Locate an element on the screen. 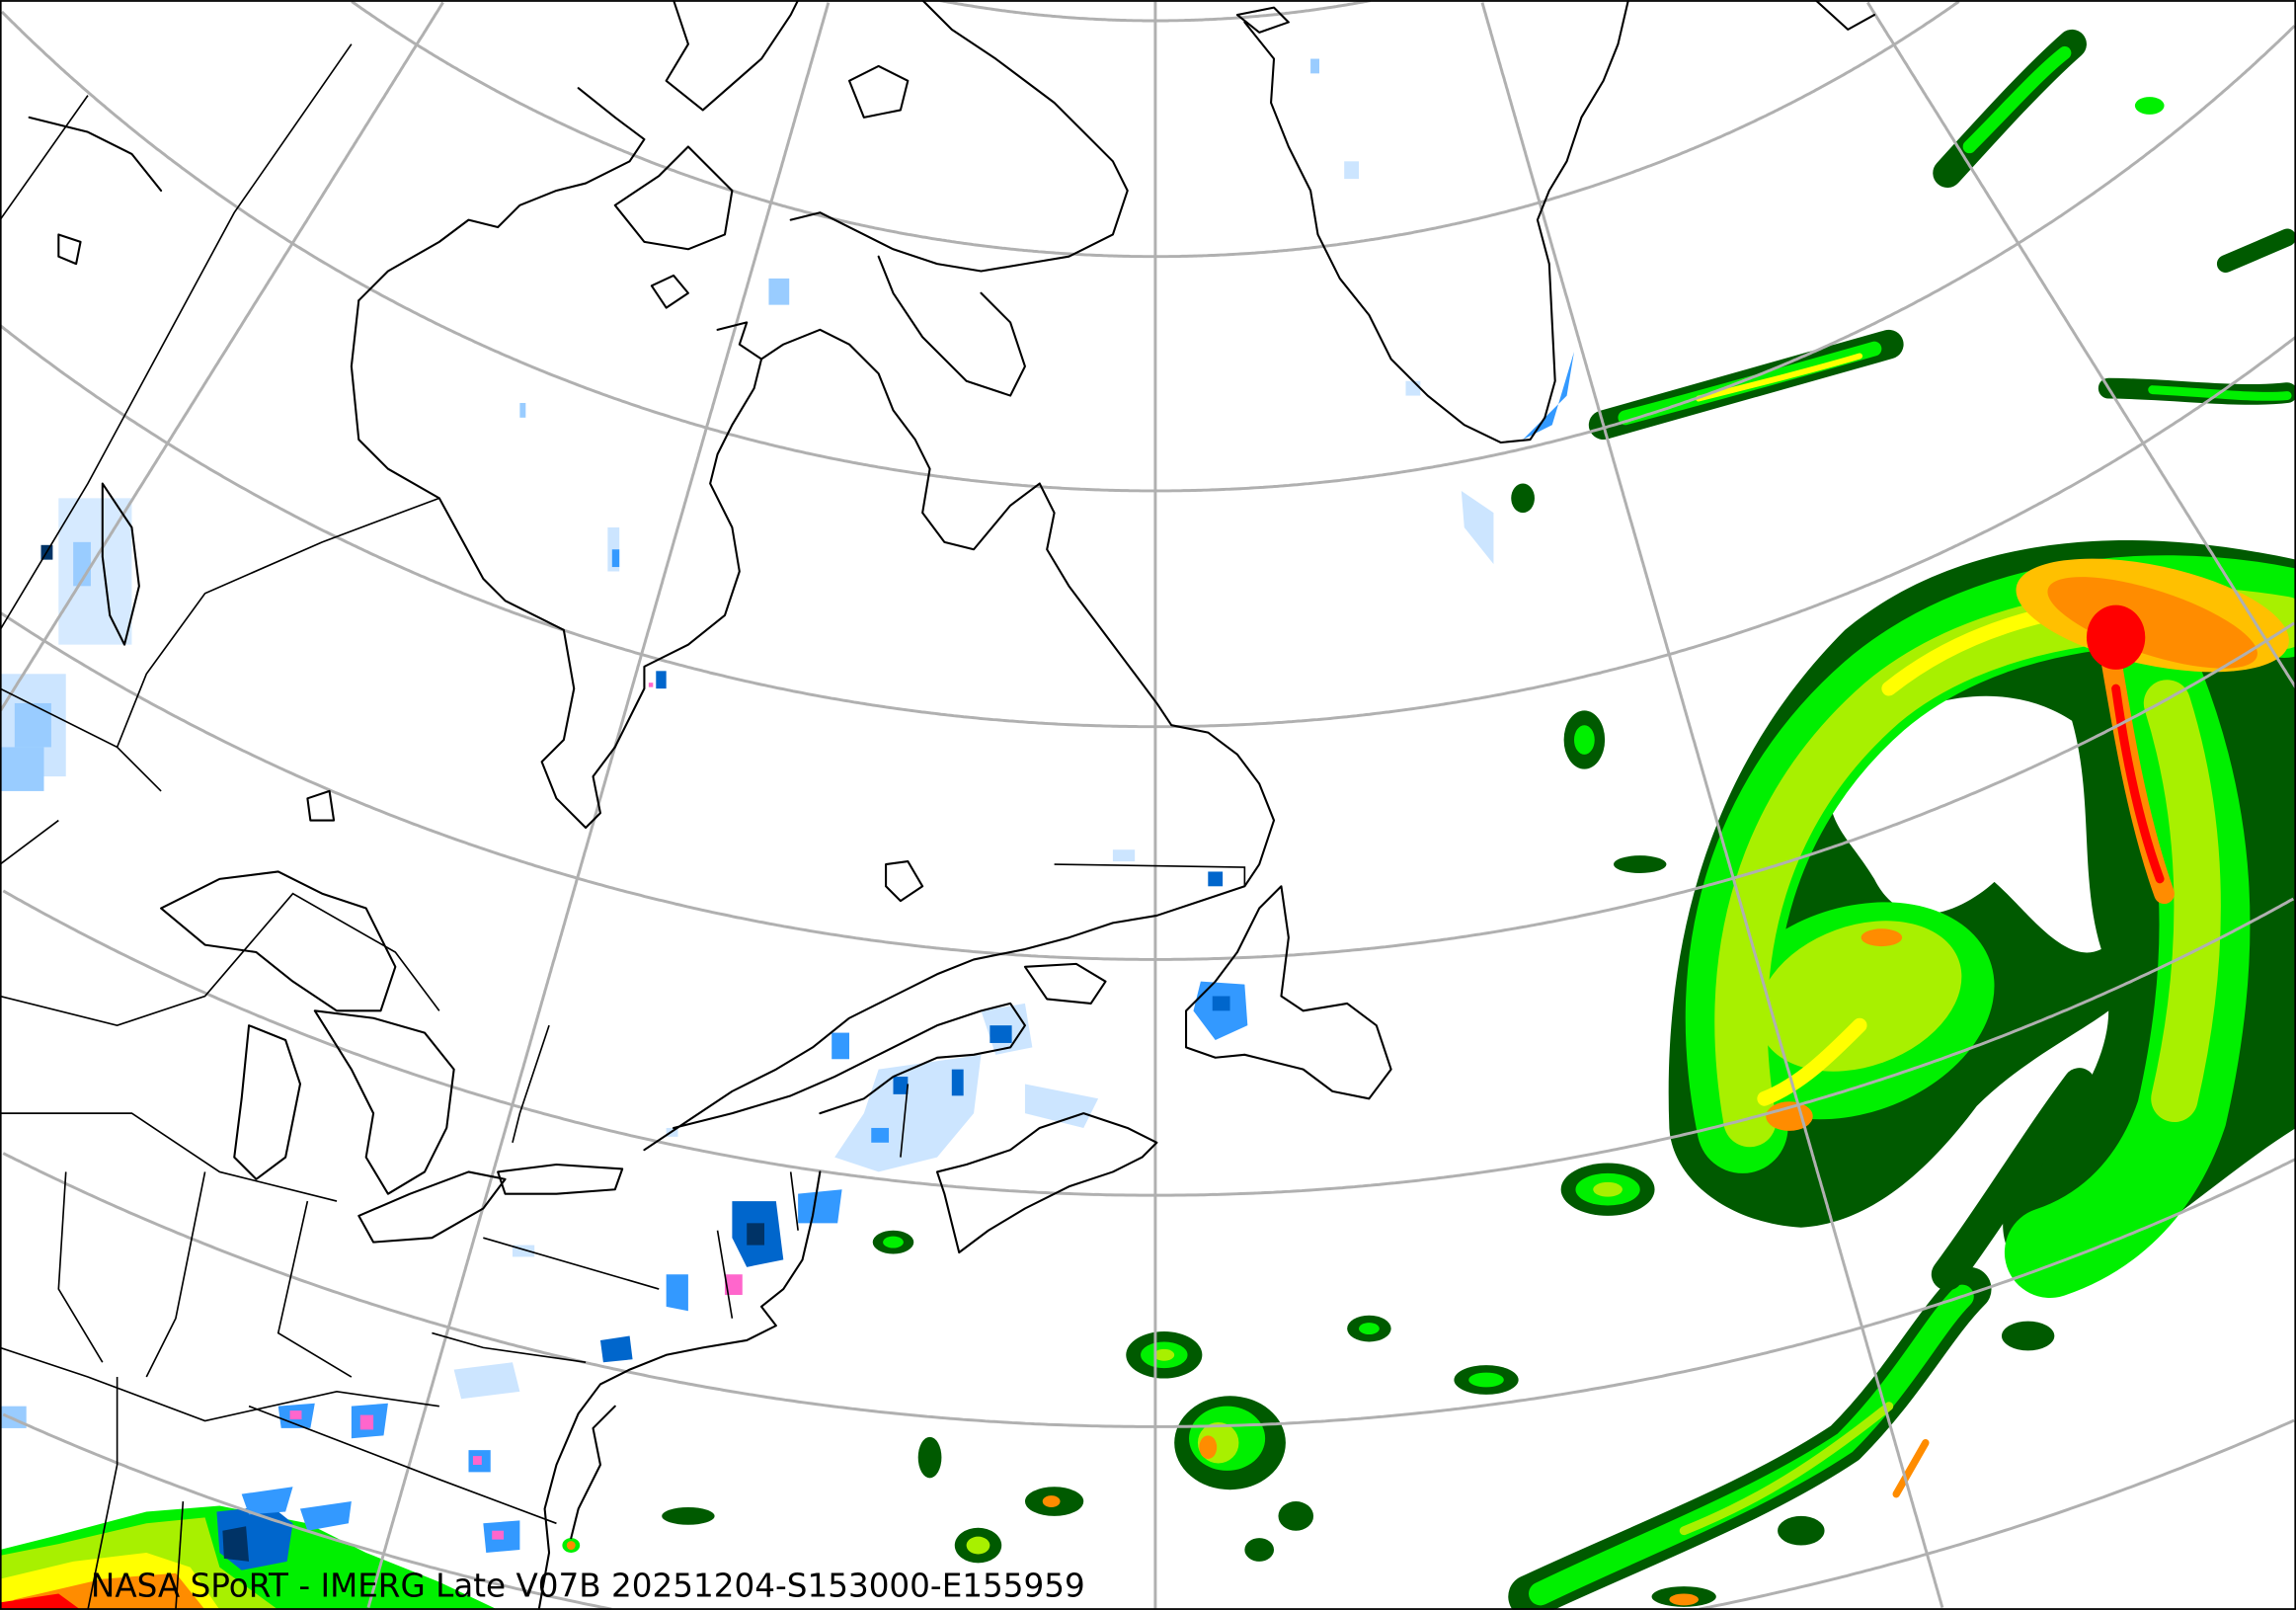  ungava-labrador-coast is located at coordinates (960, 740).